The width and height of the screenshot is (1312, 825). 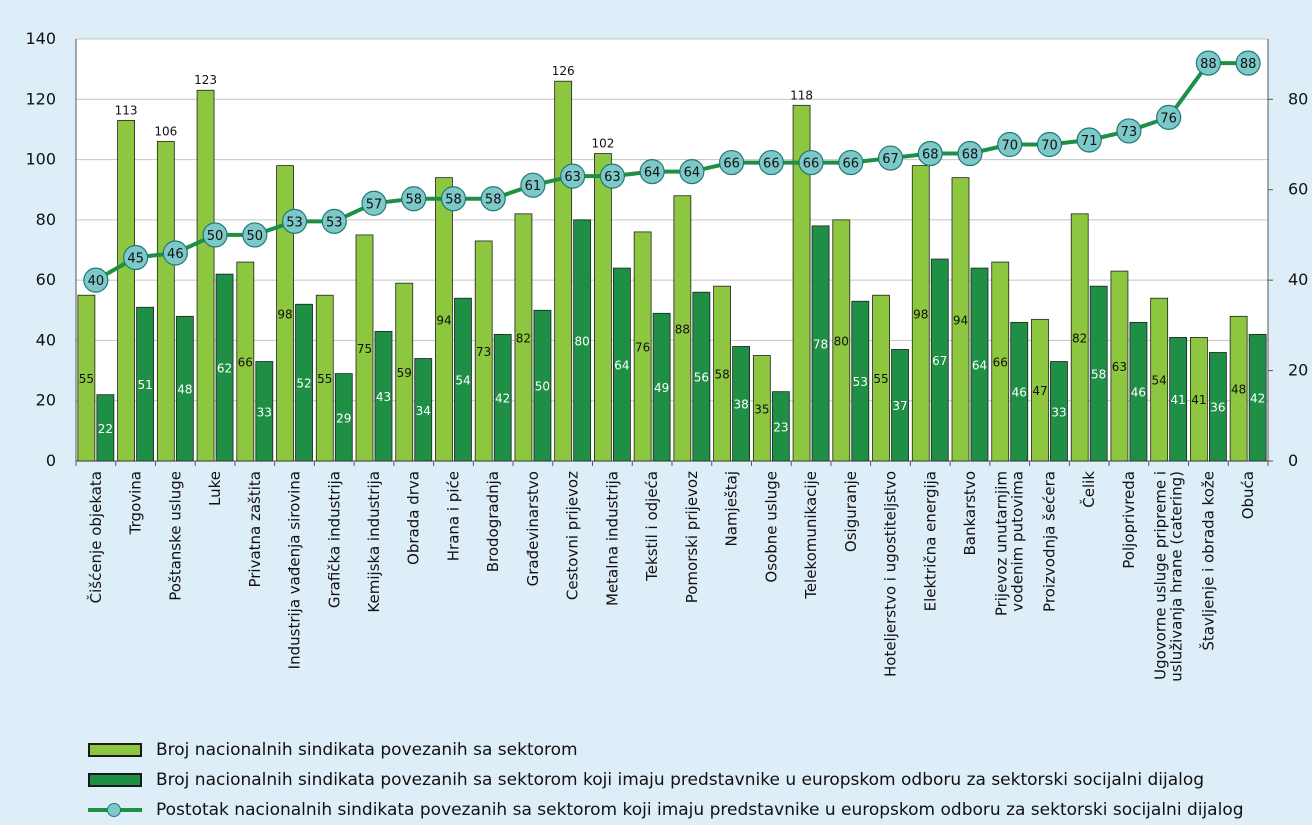 What do you see at coordinates (255, 236) in the screenshot?
I see `percentage-label: 50` at bounding box center [255, 236].